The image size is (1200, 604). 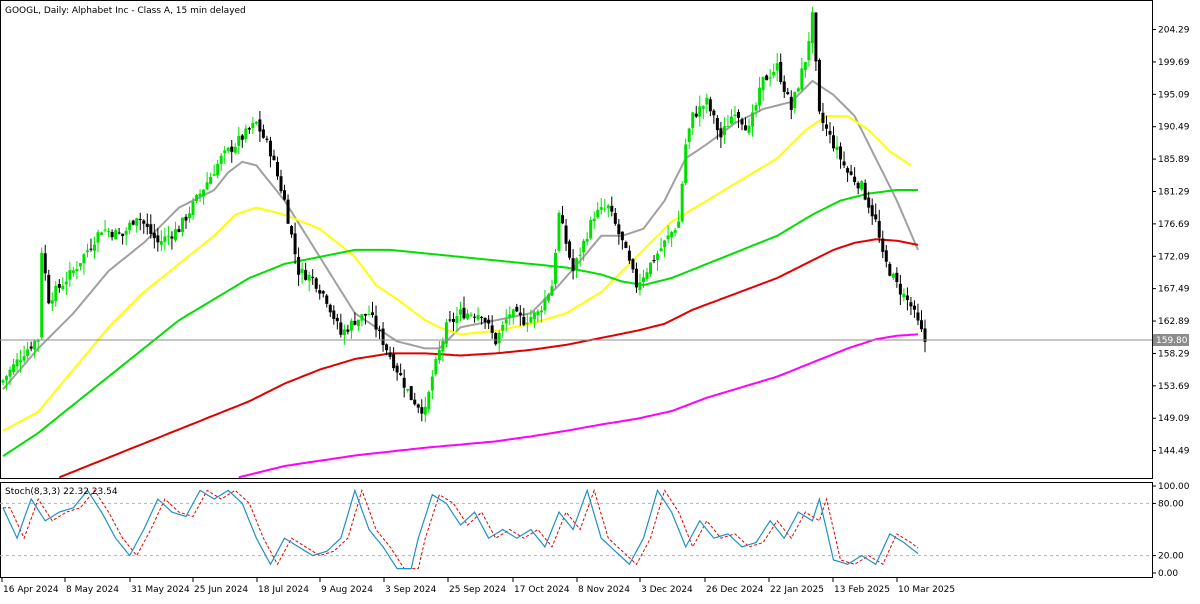 What do you see at coordinates (283, 590) in the screenshot?
I see `time-tick-label: 18 Jul 2024` at bounding box center [283, 590].